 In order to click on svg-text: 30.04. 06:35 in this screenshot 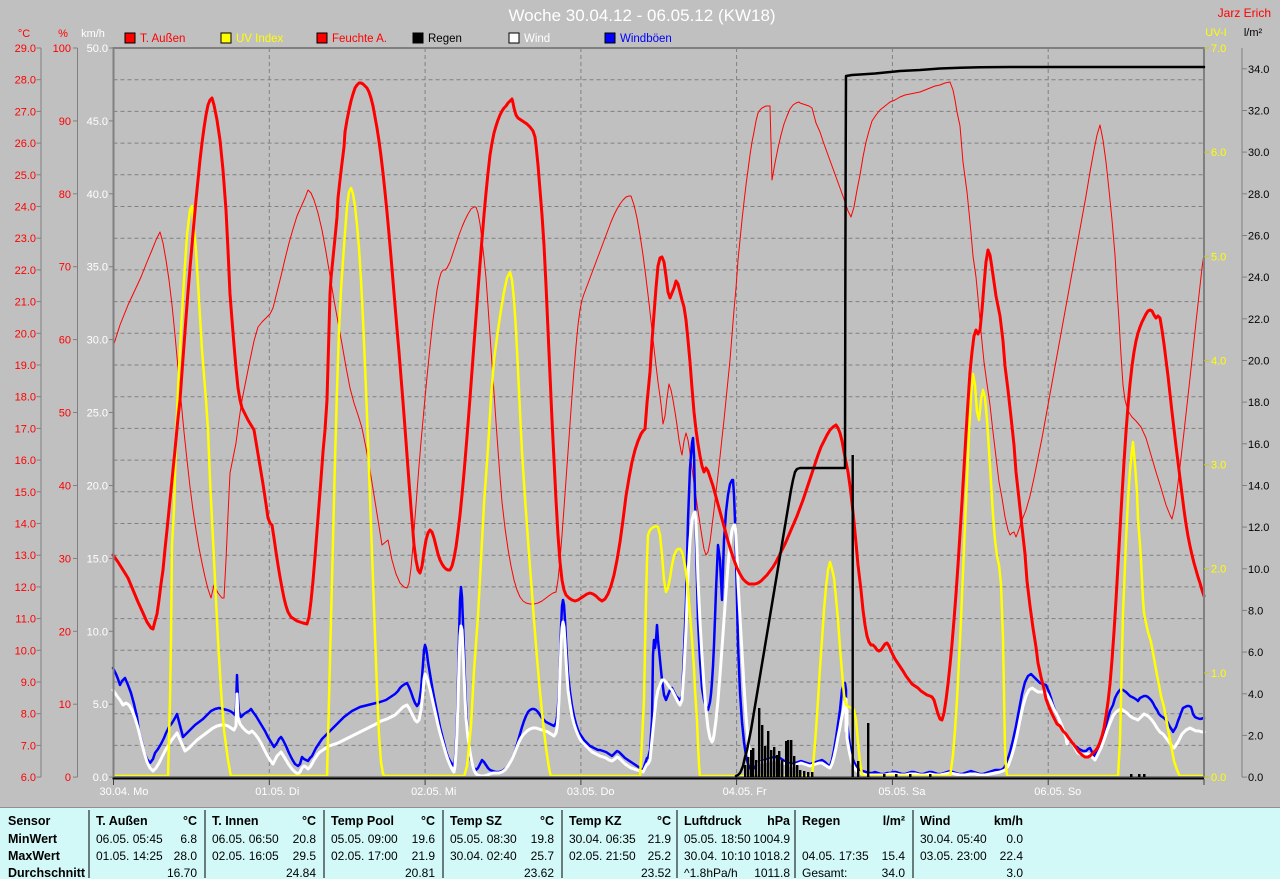, I will do `click(602, 839)`.